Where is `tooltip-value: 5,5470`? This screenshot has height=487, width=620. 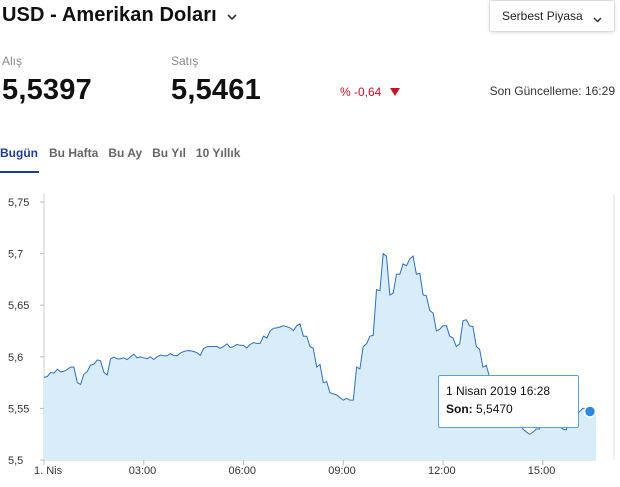 tooltip-value: 5,5470 is located at coordinates (494, 409).